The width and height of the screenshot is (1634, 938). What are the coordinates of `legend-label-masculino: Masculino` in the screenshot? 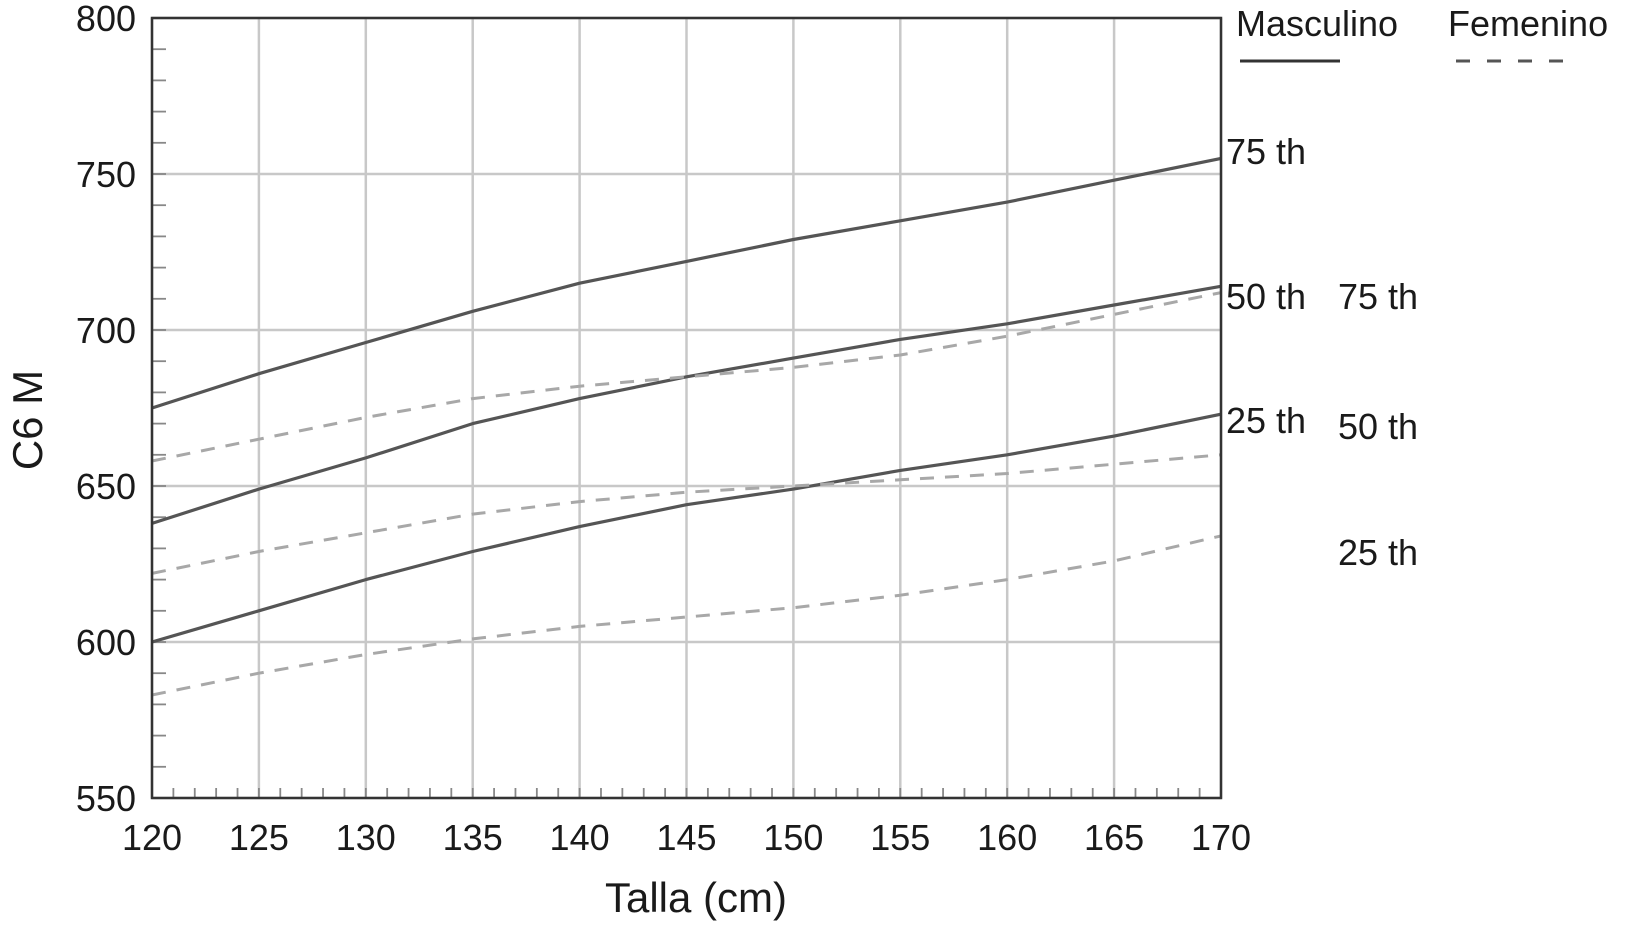 It's located at (1317, 23).